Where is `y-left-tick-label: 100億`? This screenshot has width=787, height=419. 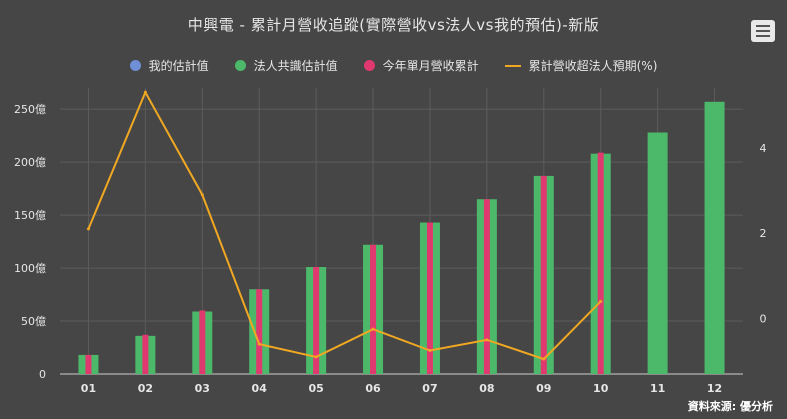 y-left-tick-label: 100億 is located at coordinates (30, 268).